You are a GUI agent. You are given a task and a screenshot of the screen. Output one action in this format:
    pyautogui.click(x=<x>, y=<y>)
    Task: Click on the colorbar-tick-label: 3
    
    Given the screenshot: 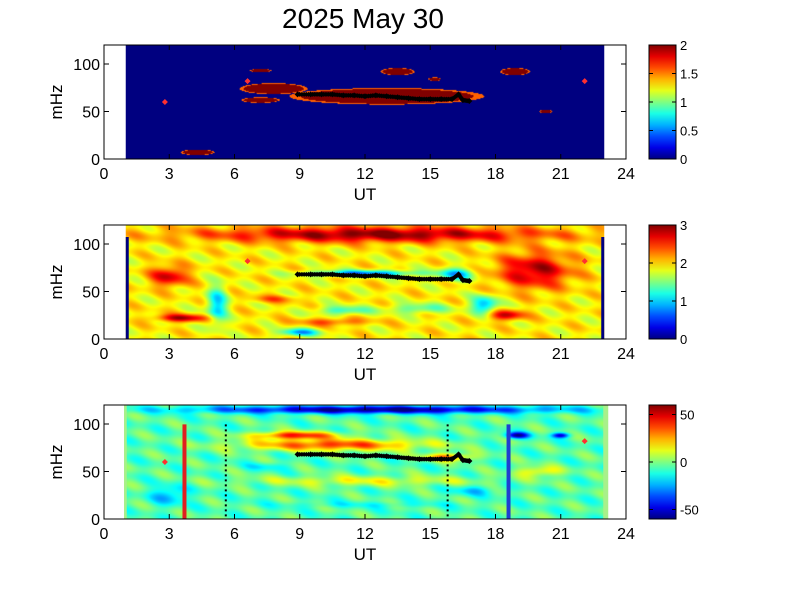 What is the action you would take?
    pyautogui.click(x=683, y=225)
    